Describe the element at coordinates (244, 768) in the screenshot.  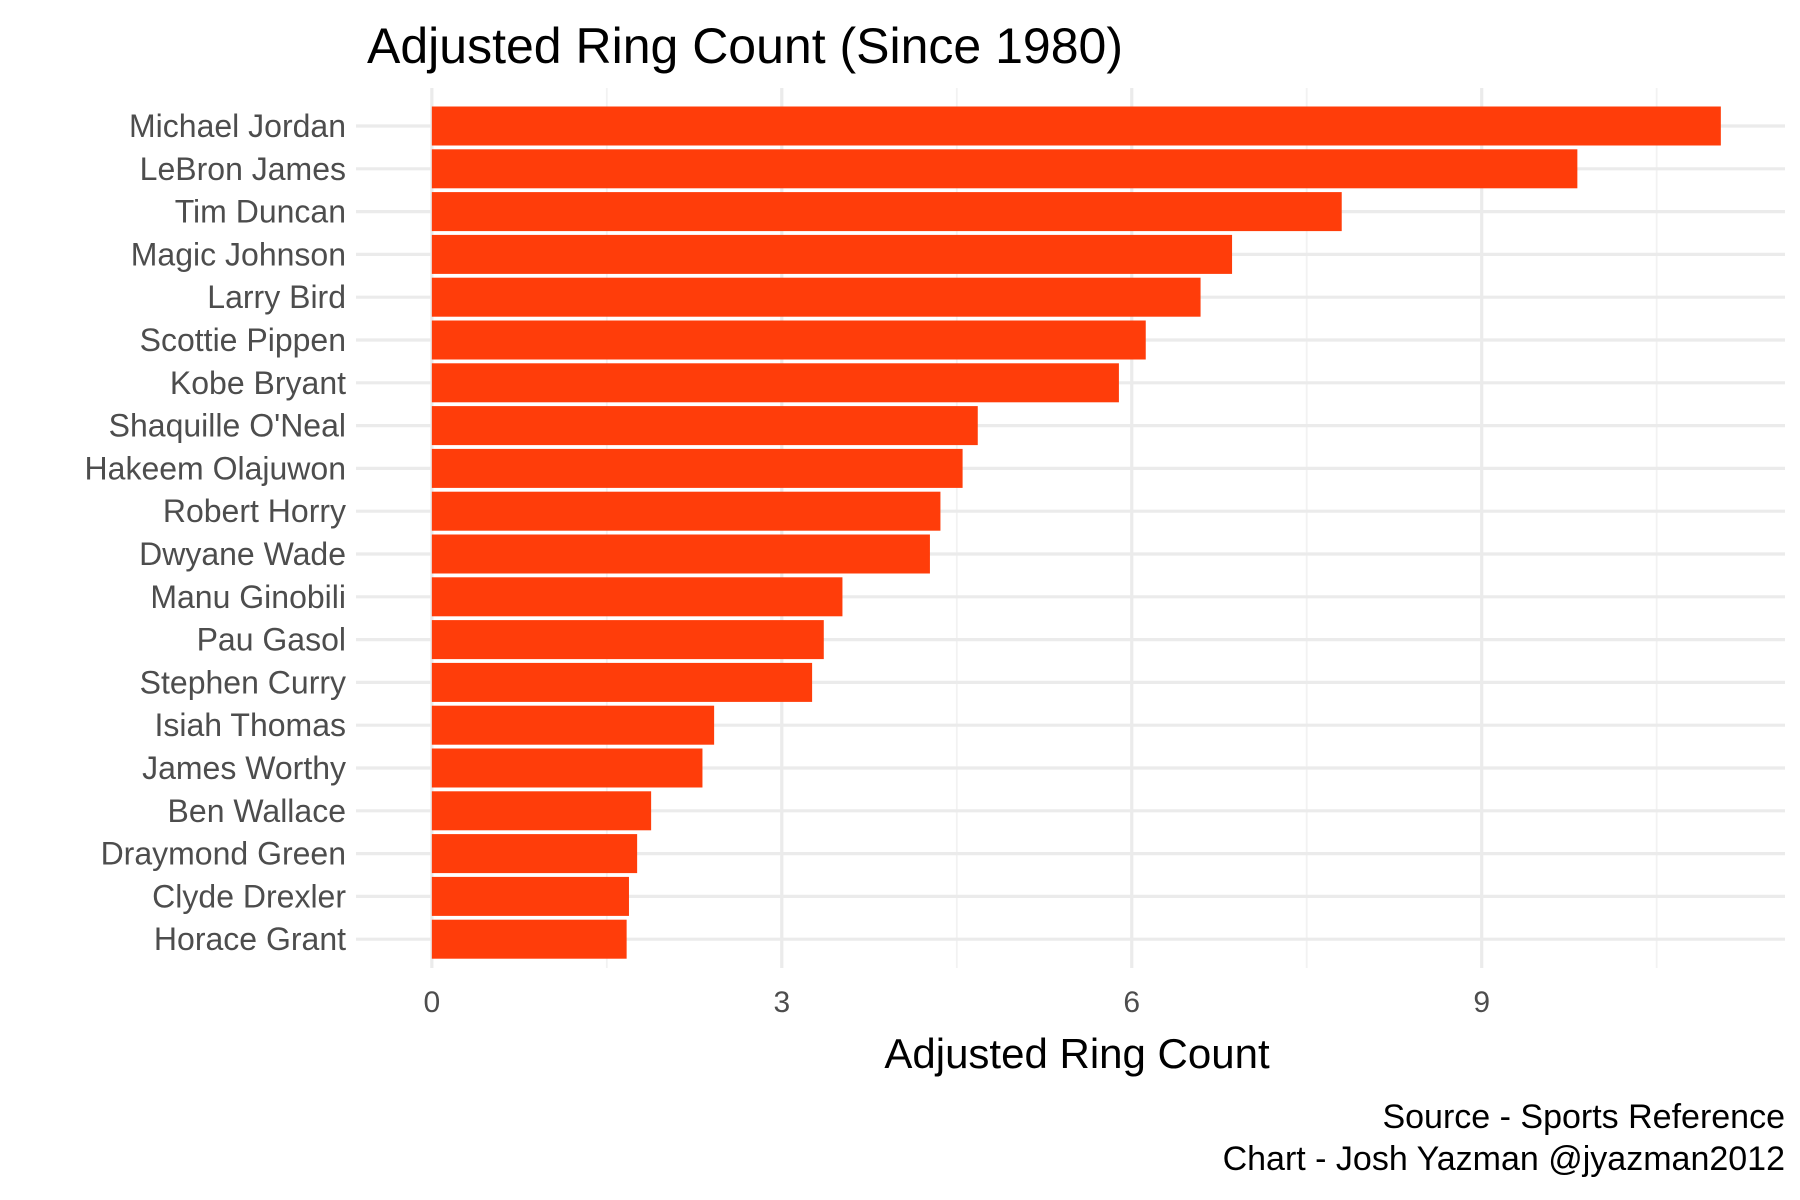
I see `y-tick-label: James Worthy` at that location.